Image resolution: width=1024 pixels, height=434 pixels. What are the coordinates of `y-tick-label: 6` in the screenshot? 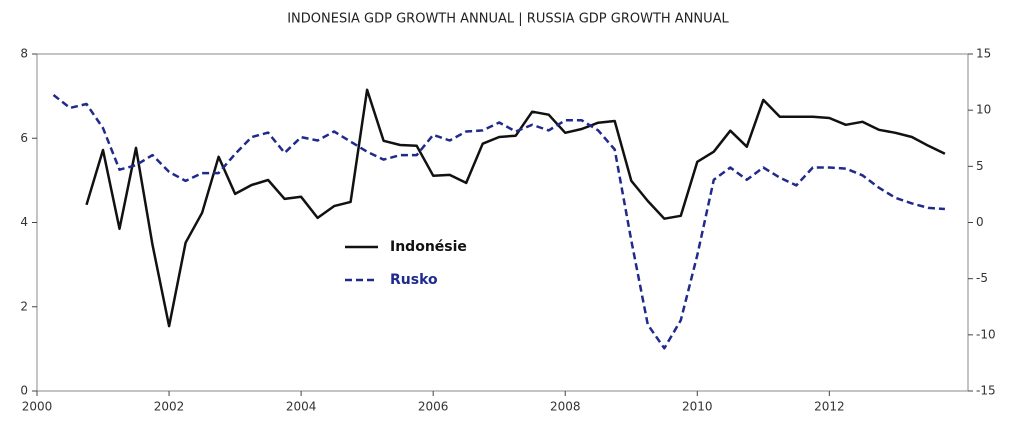 It's located at (24, 138).